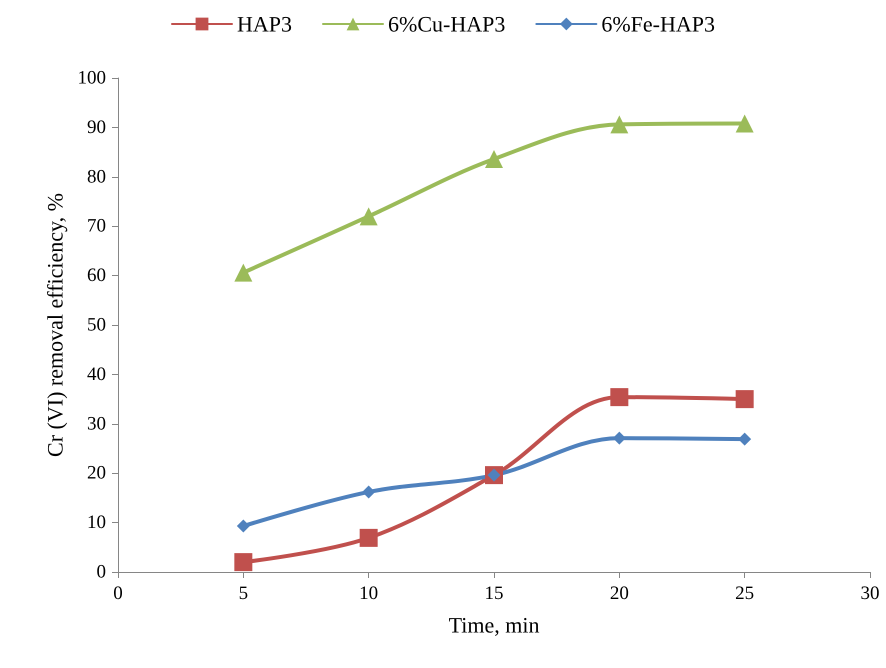  I want to click on y-tick-label: 20, so click(96, 473).